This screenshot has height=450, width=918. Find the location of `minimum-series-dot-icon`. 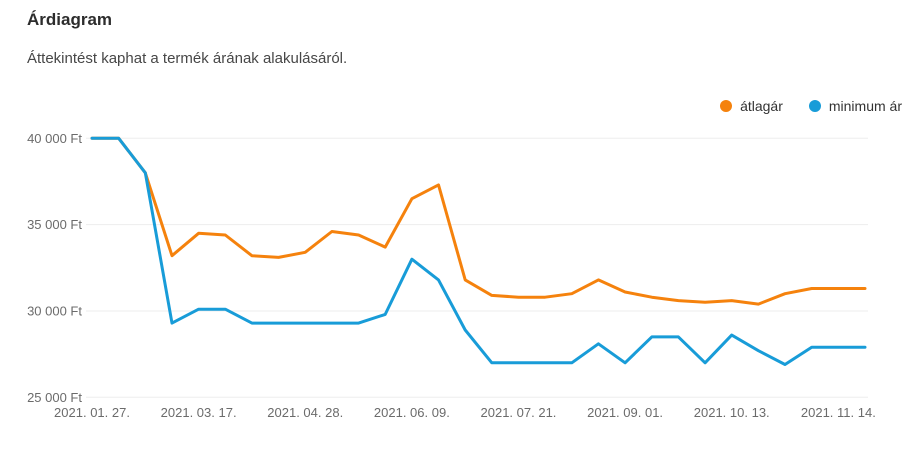

minimum-series-dot-icon is located at coordinates (814, 106).